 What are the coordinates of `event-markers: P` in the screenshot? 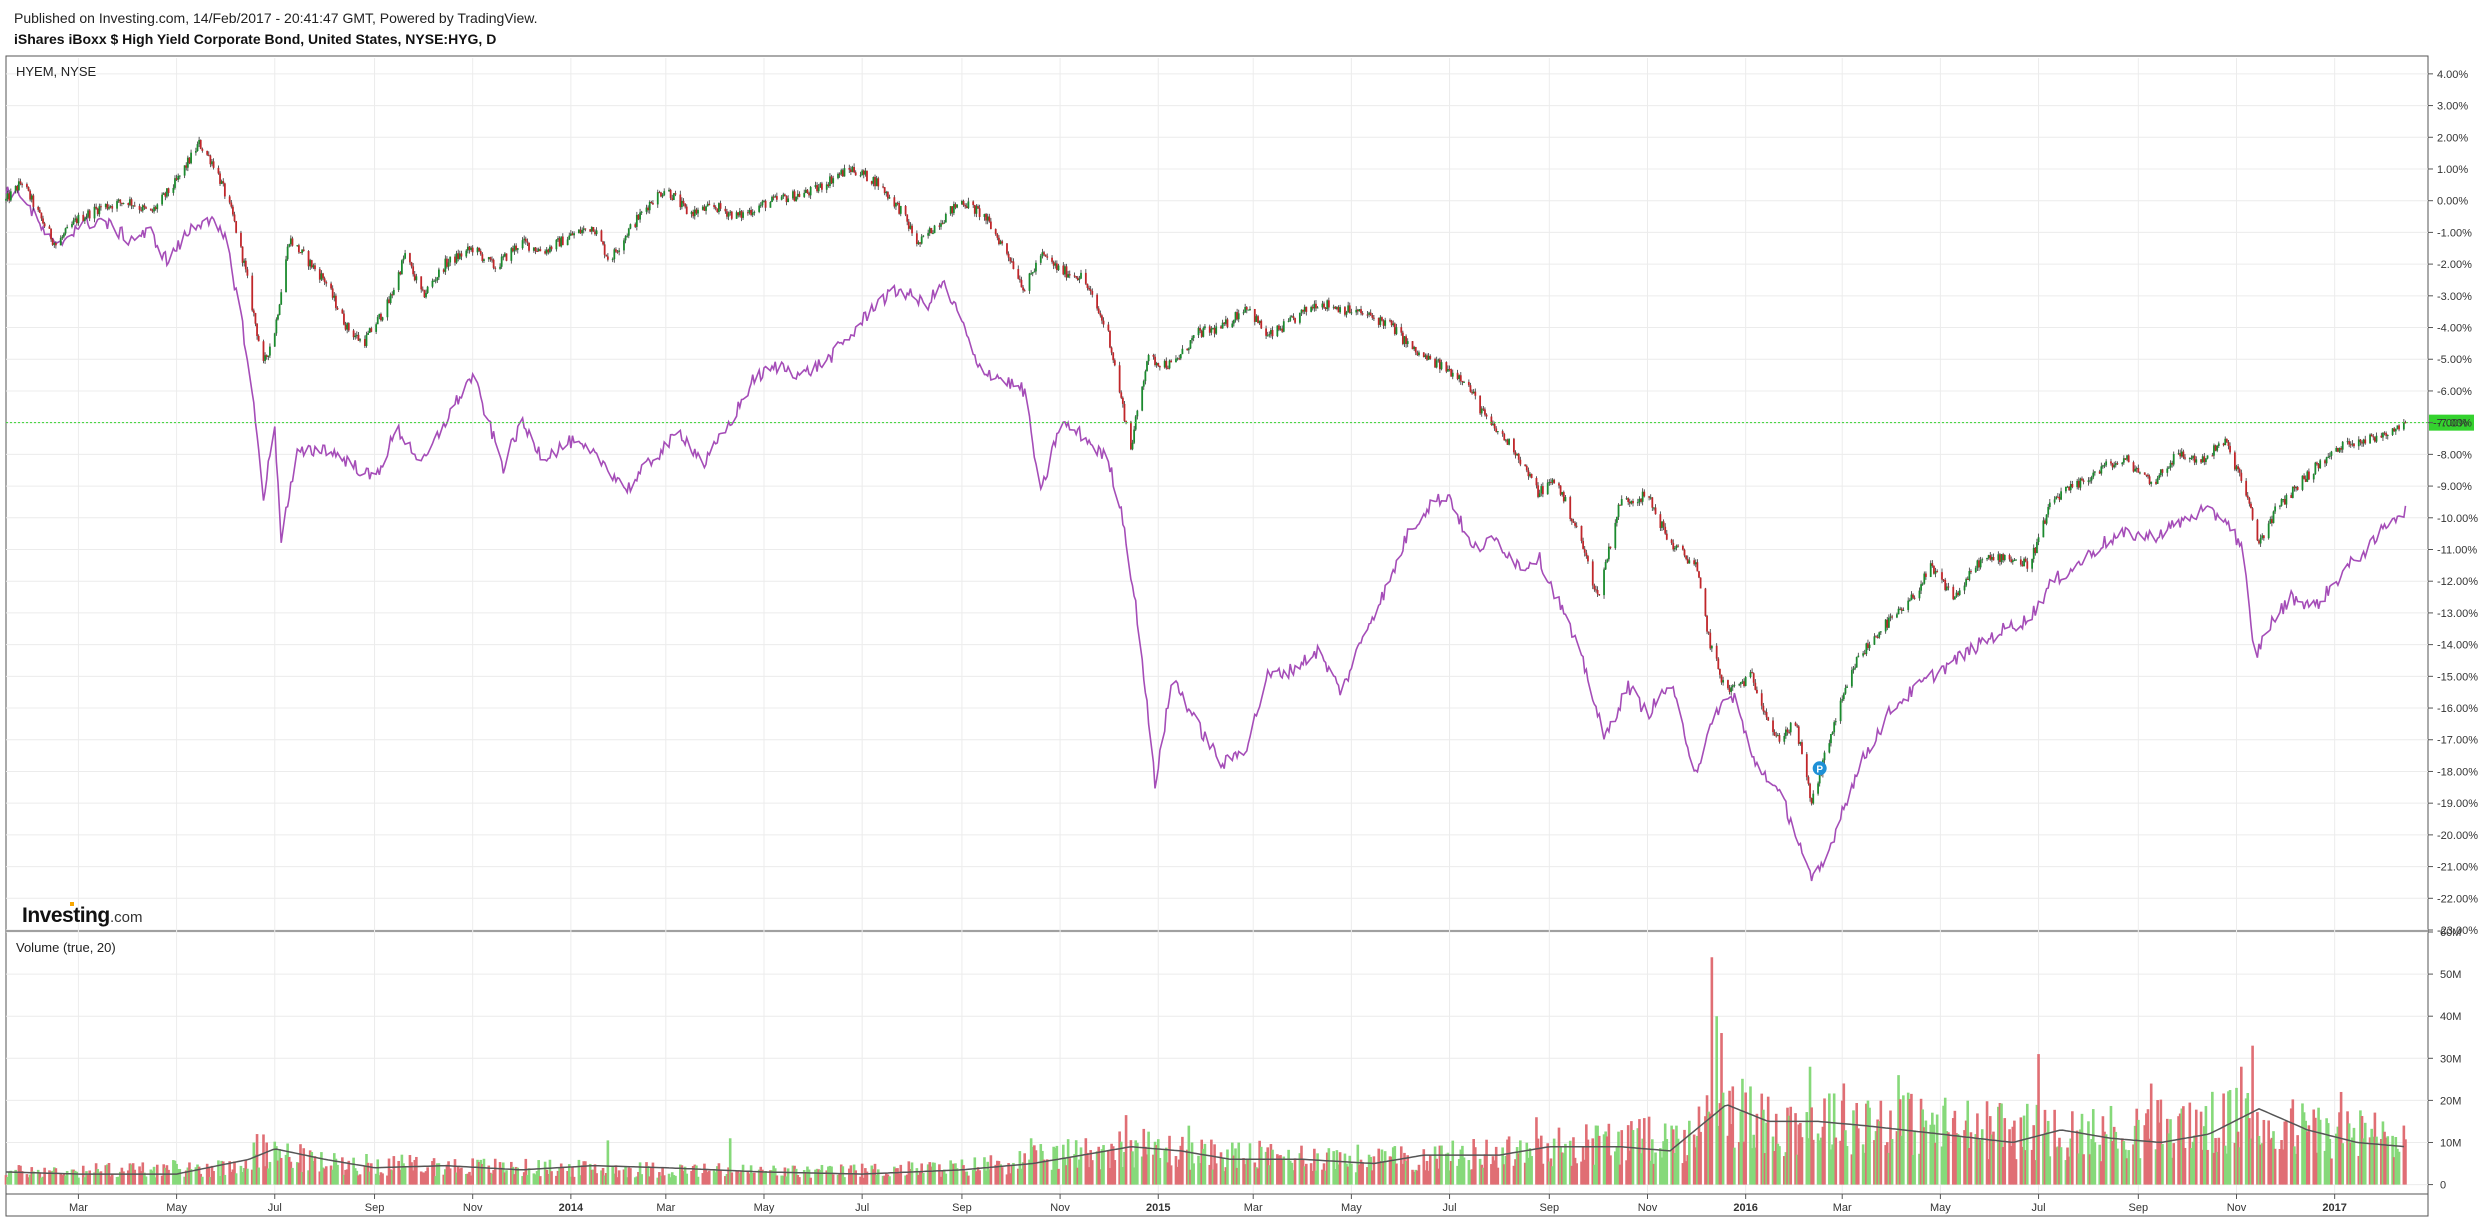 It's located at (1819, 768).